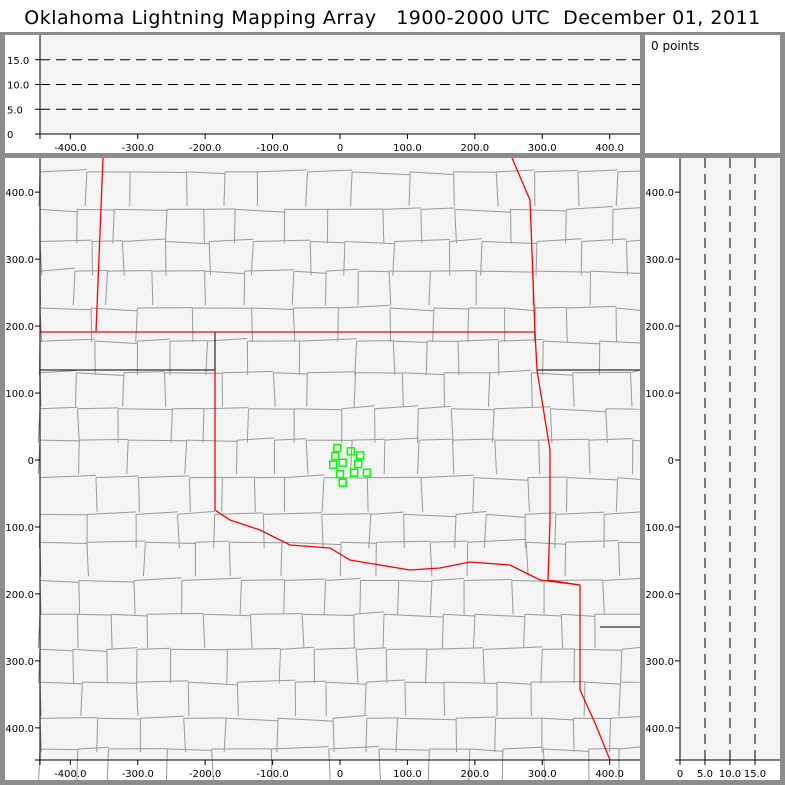 This screenshot has width=785, height=785. Describe the element at coordinates (712, 94) in the screenshot. I see `info-panel: 0 points` at that location.